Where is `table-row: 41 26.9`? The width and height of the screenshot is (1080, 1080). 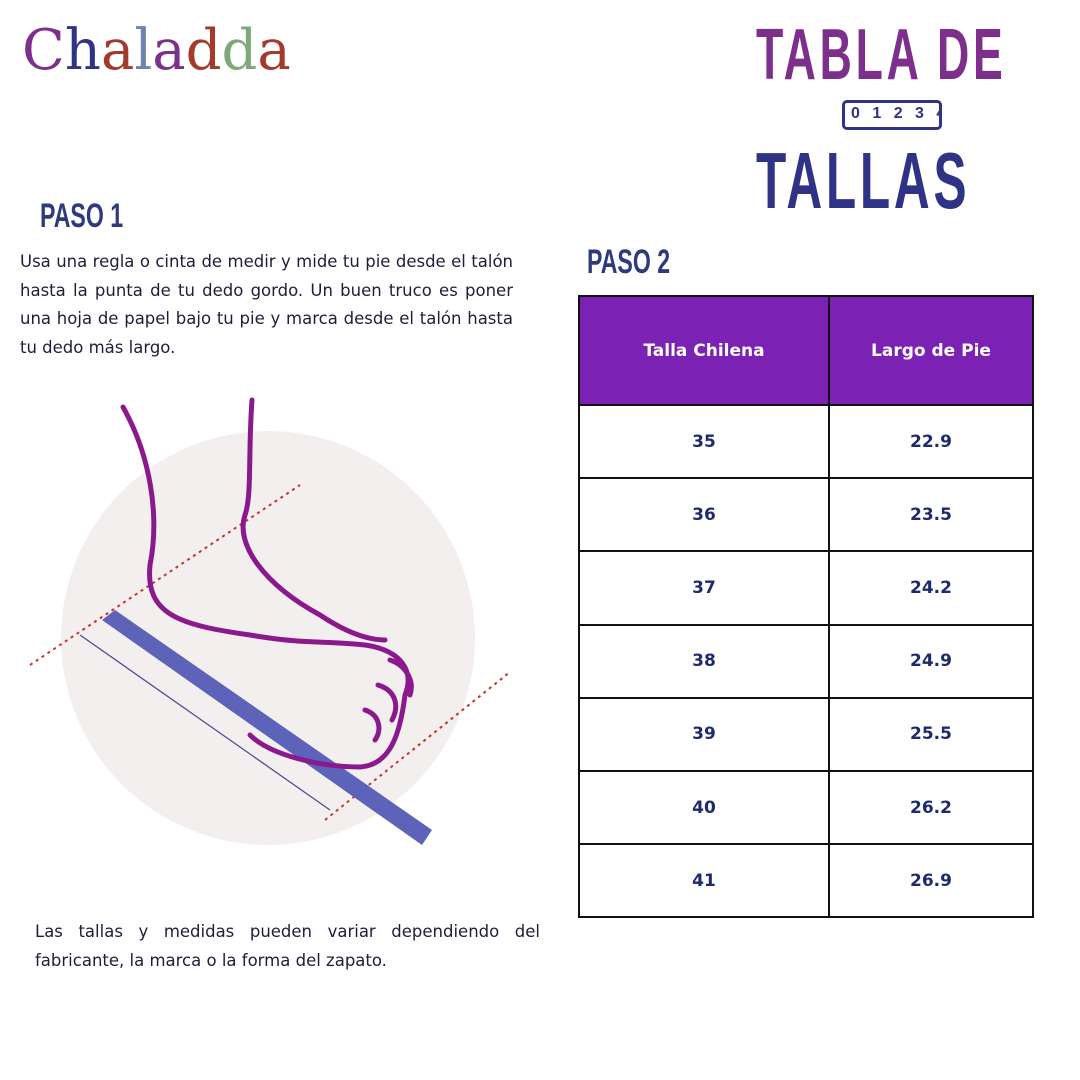
table-row: 41 26.9 is located at coordinates (806, 881).